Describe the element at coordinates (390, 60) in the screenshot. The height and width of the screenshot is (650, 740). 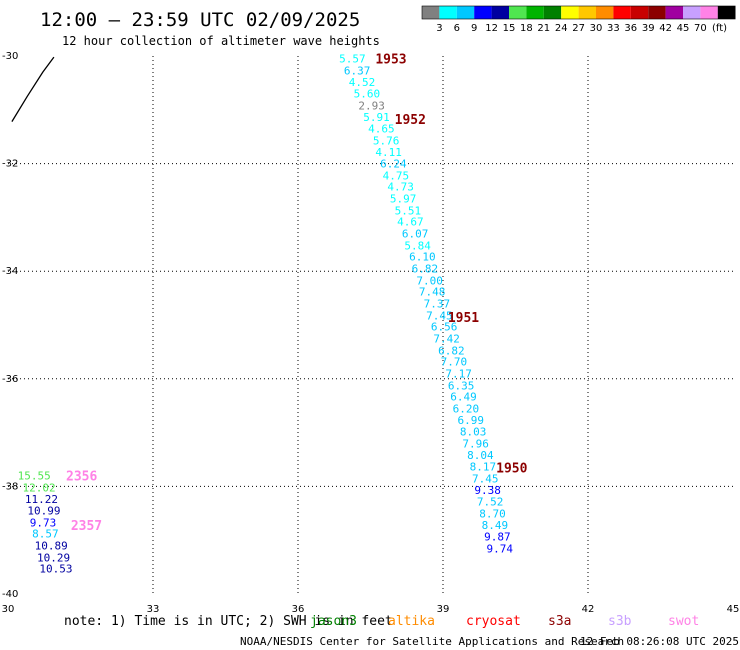
I see `track-time-label: 1953` at that location.